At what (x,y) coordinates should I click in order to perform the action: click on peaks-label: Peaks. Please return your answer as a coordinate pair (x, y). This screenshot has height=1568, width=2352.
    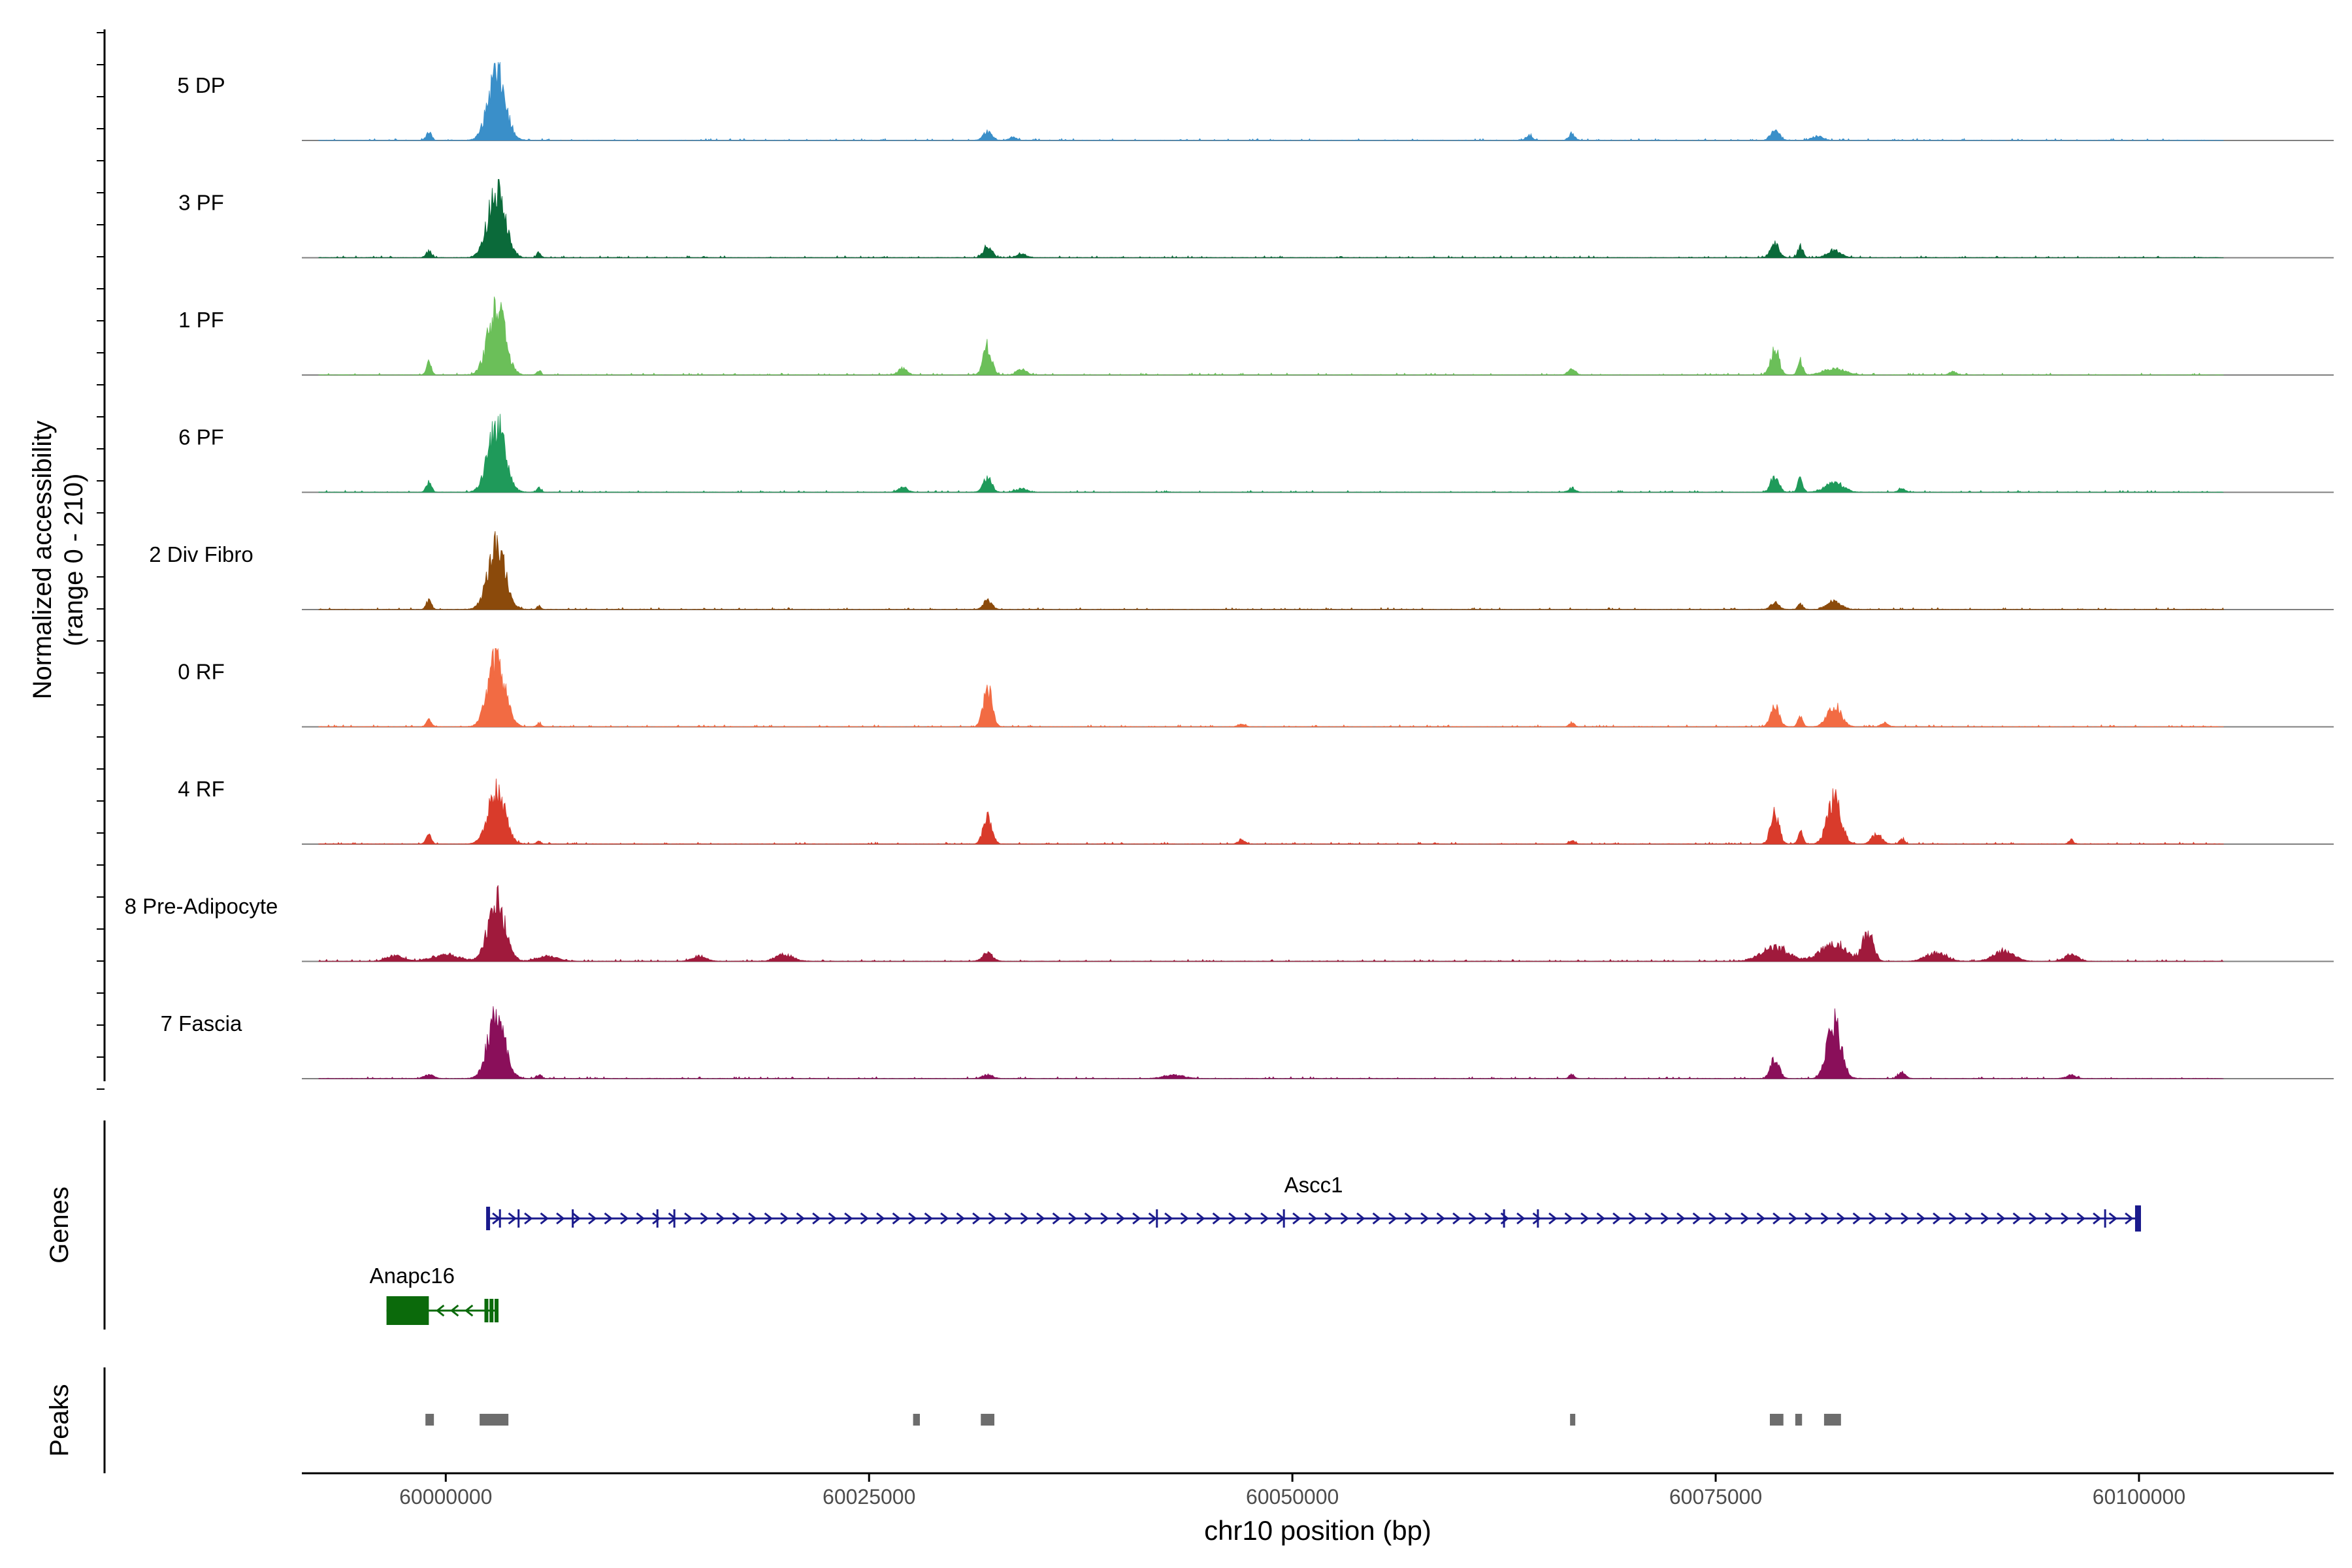
    Looking at the image, I should click on (59, 1420).